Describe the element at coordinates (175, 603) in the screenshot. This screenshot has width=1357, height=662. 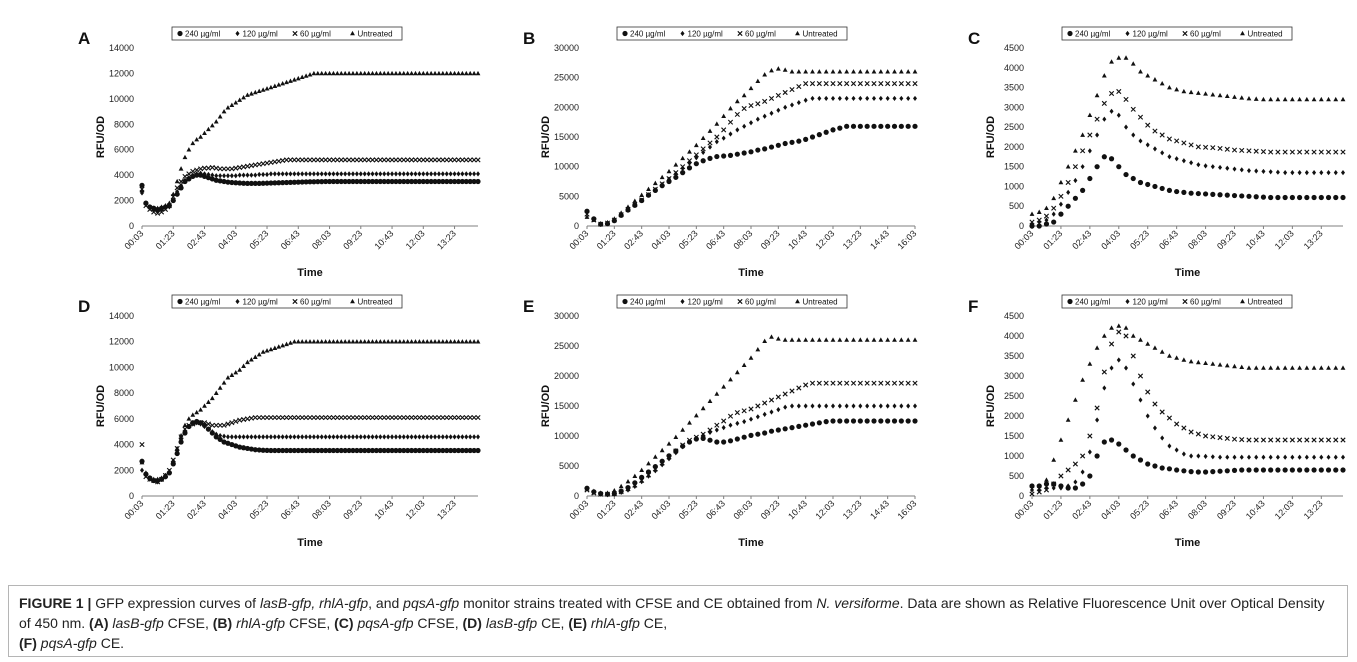
I see `caption-text: GFP expression curves of` at that location.